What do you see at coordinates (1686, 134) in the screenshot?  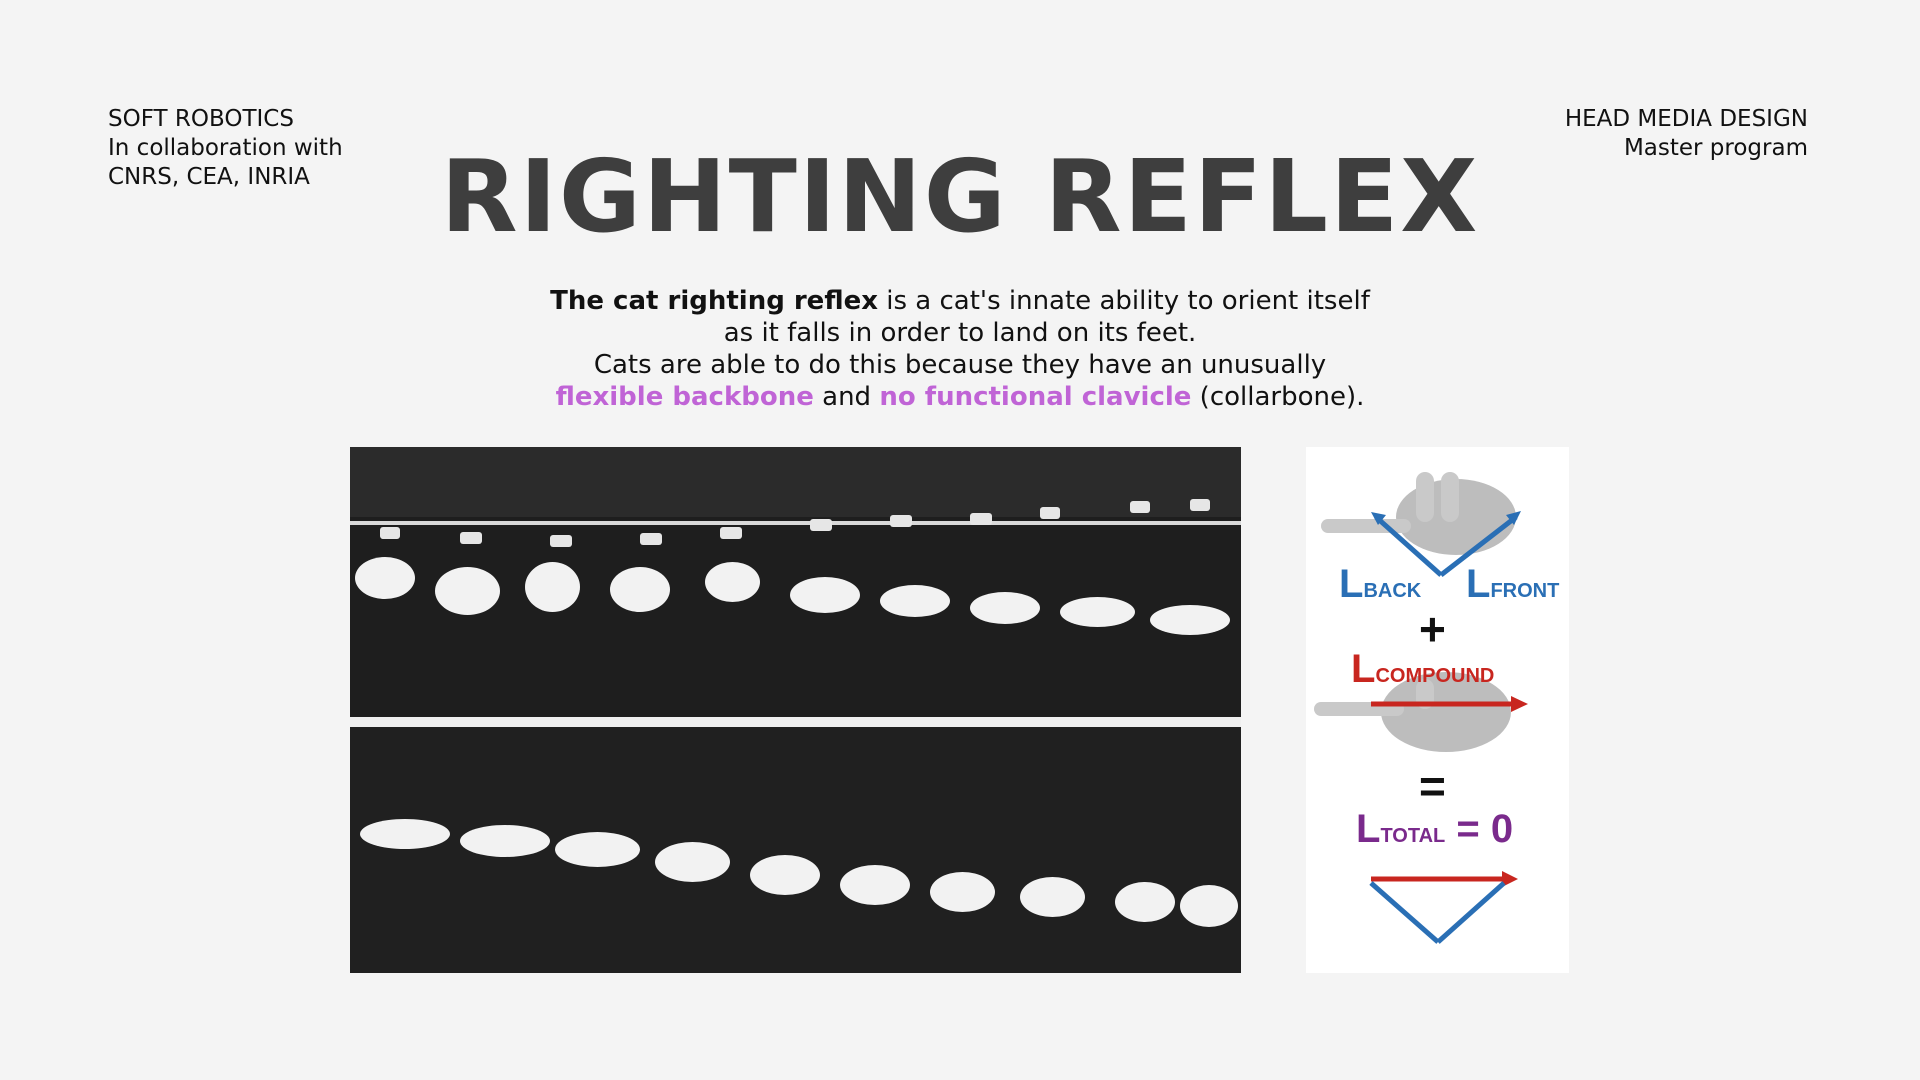 I see `header-right: HEAD MEDIA DESIGN Master program` at bounding box center [1686, 134].